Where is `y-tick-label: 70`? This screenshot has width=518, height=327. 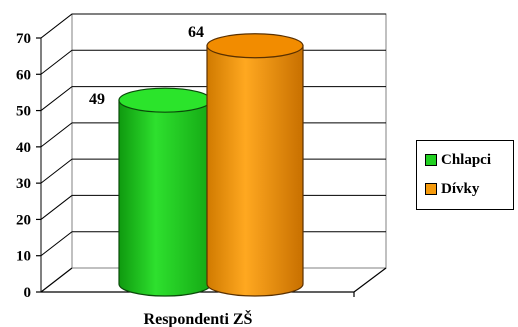 y-tick-label: 70 is located at coordinates (23, 39).